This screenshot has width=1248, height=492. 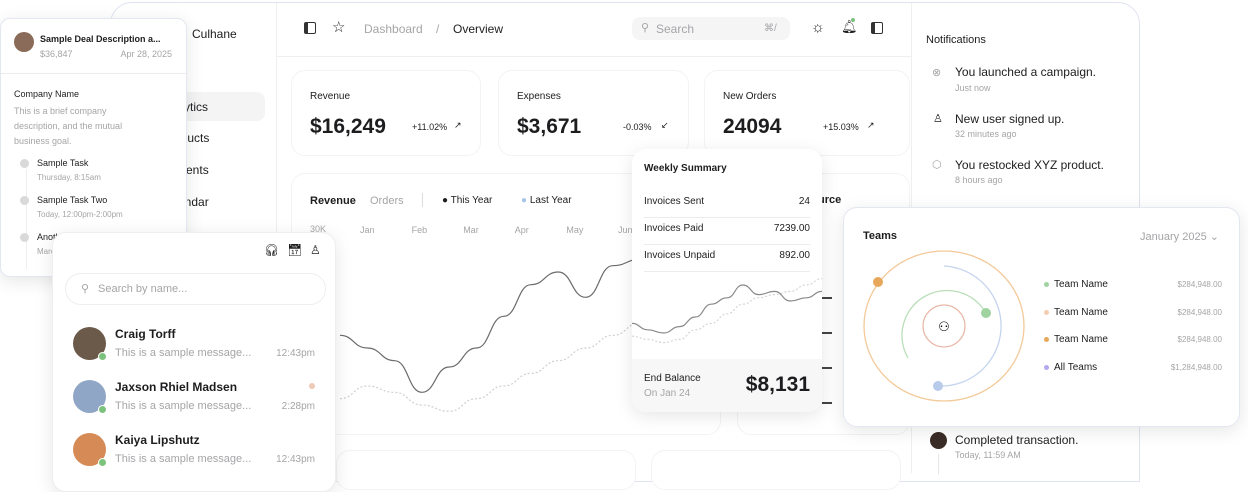 I want to click on header-divider, so click(x=594, y=56).